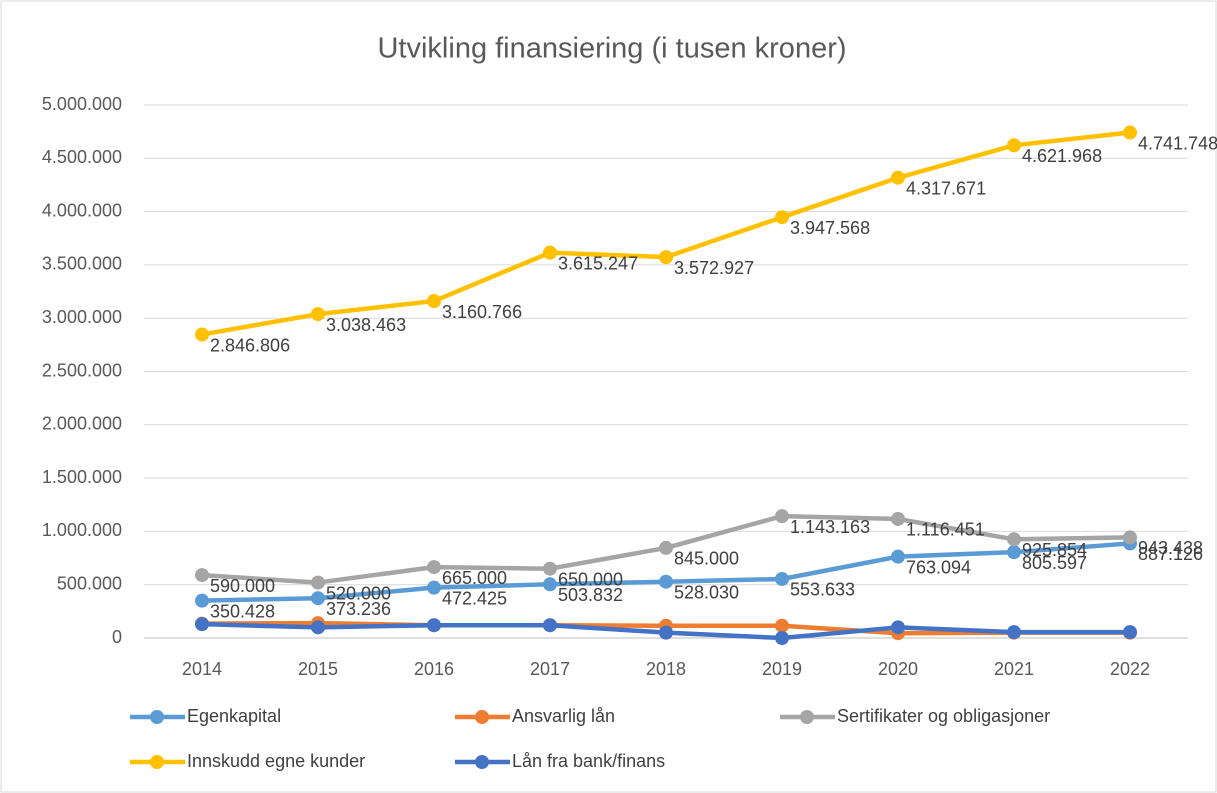 Image resolution: width=1217 pixels, height=793 pixels. I want to click on data-label: 528.030, so click(706, 592).